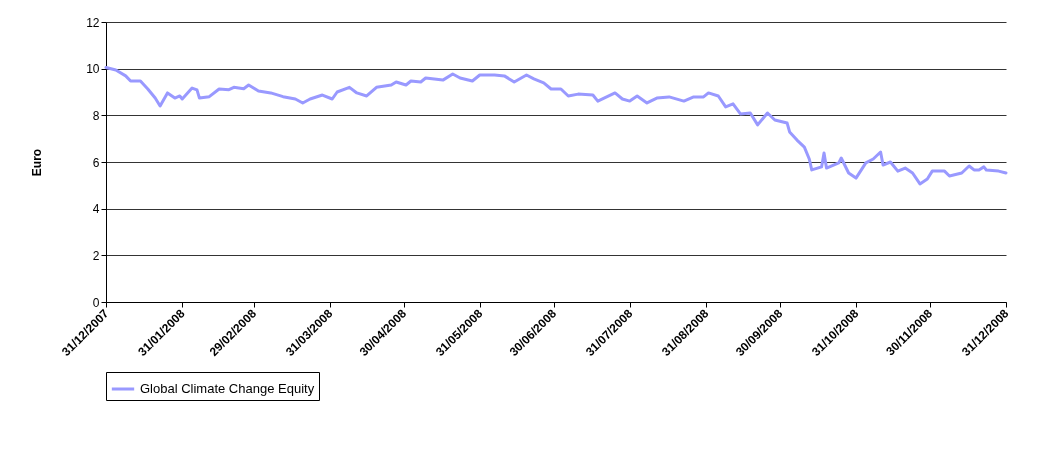 Image resolution: width=1042 pixels, height=454 pixels. I want to click on legend-label: Global Climate Change Equity, so click(227, 388).